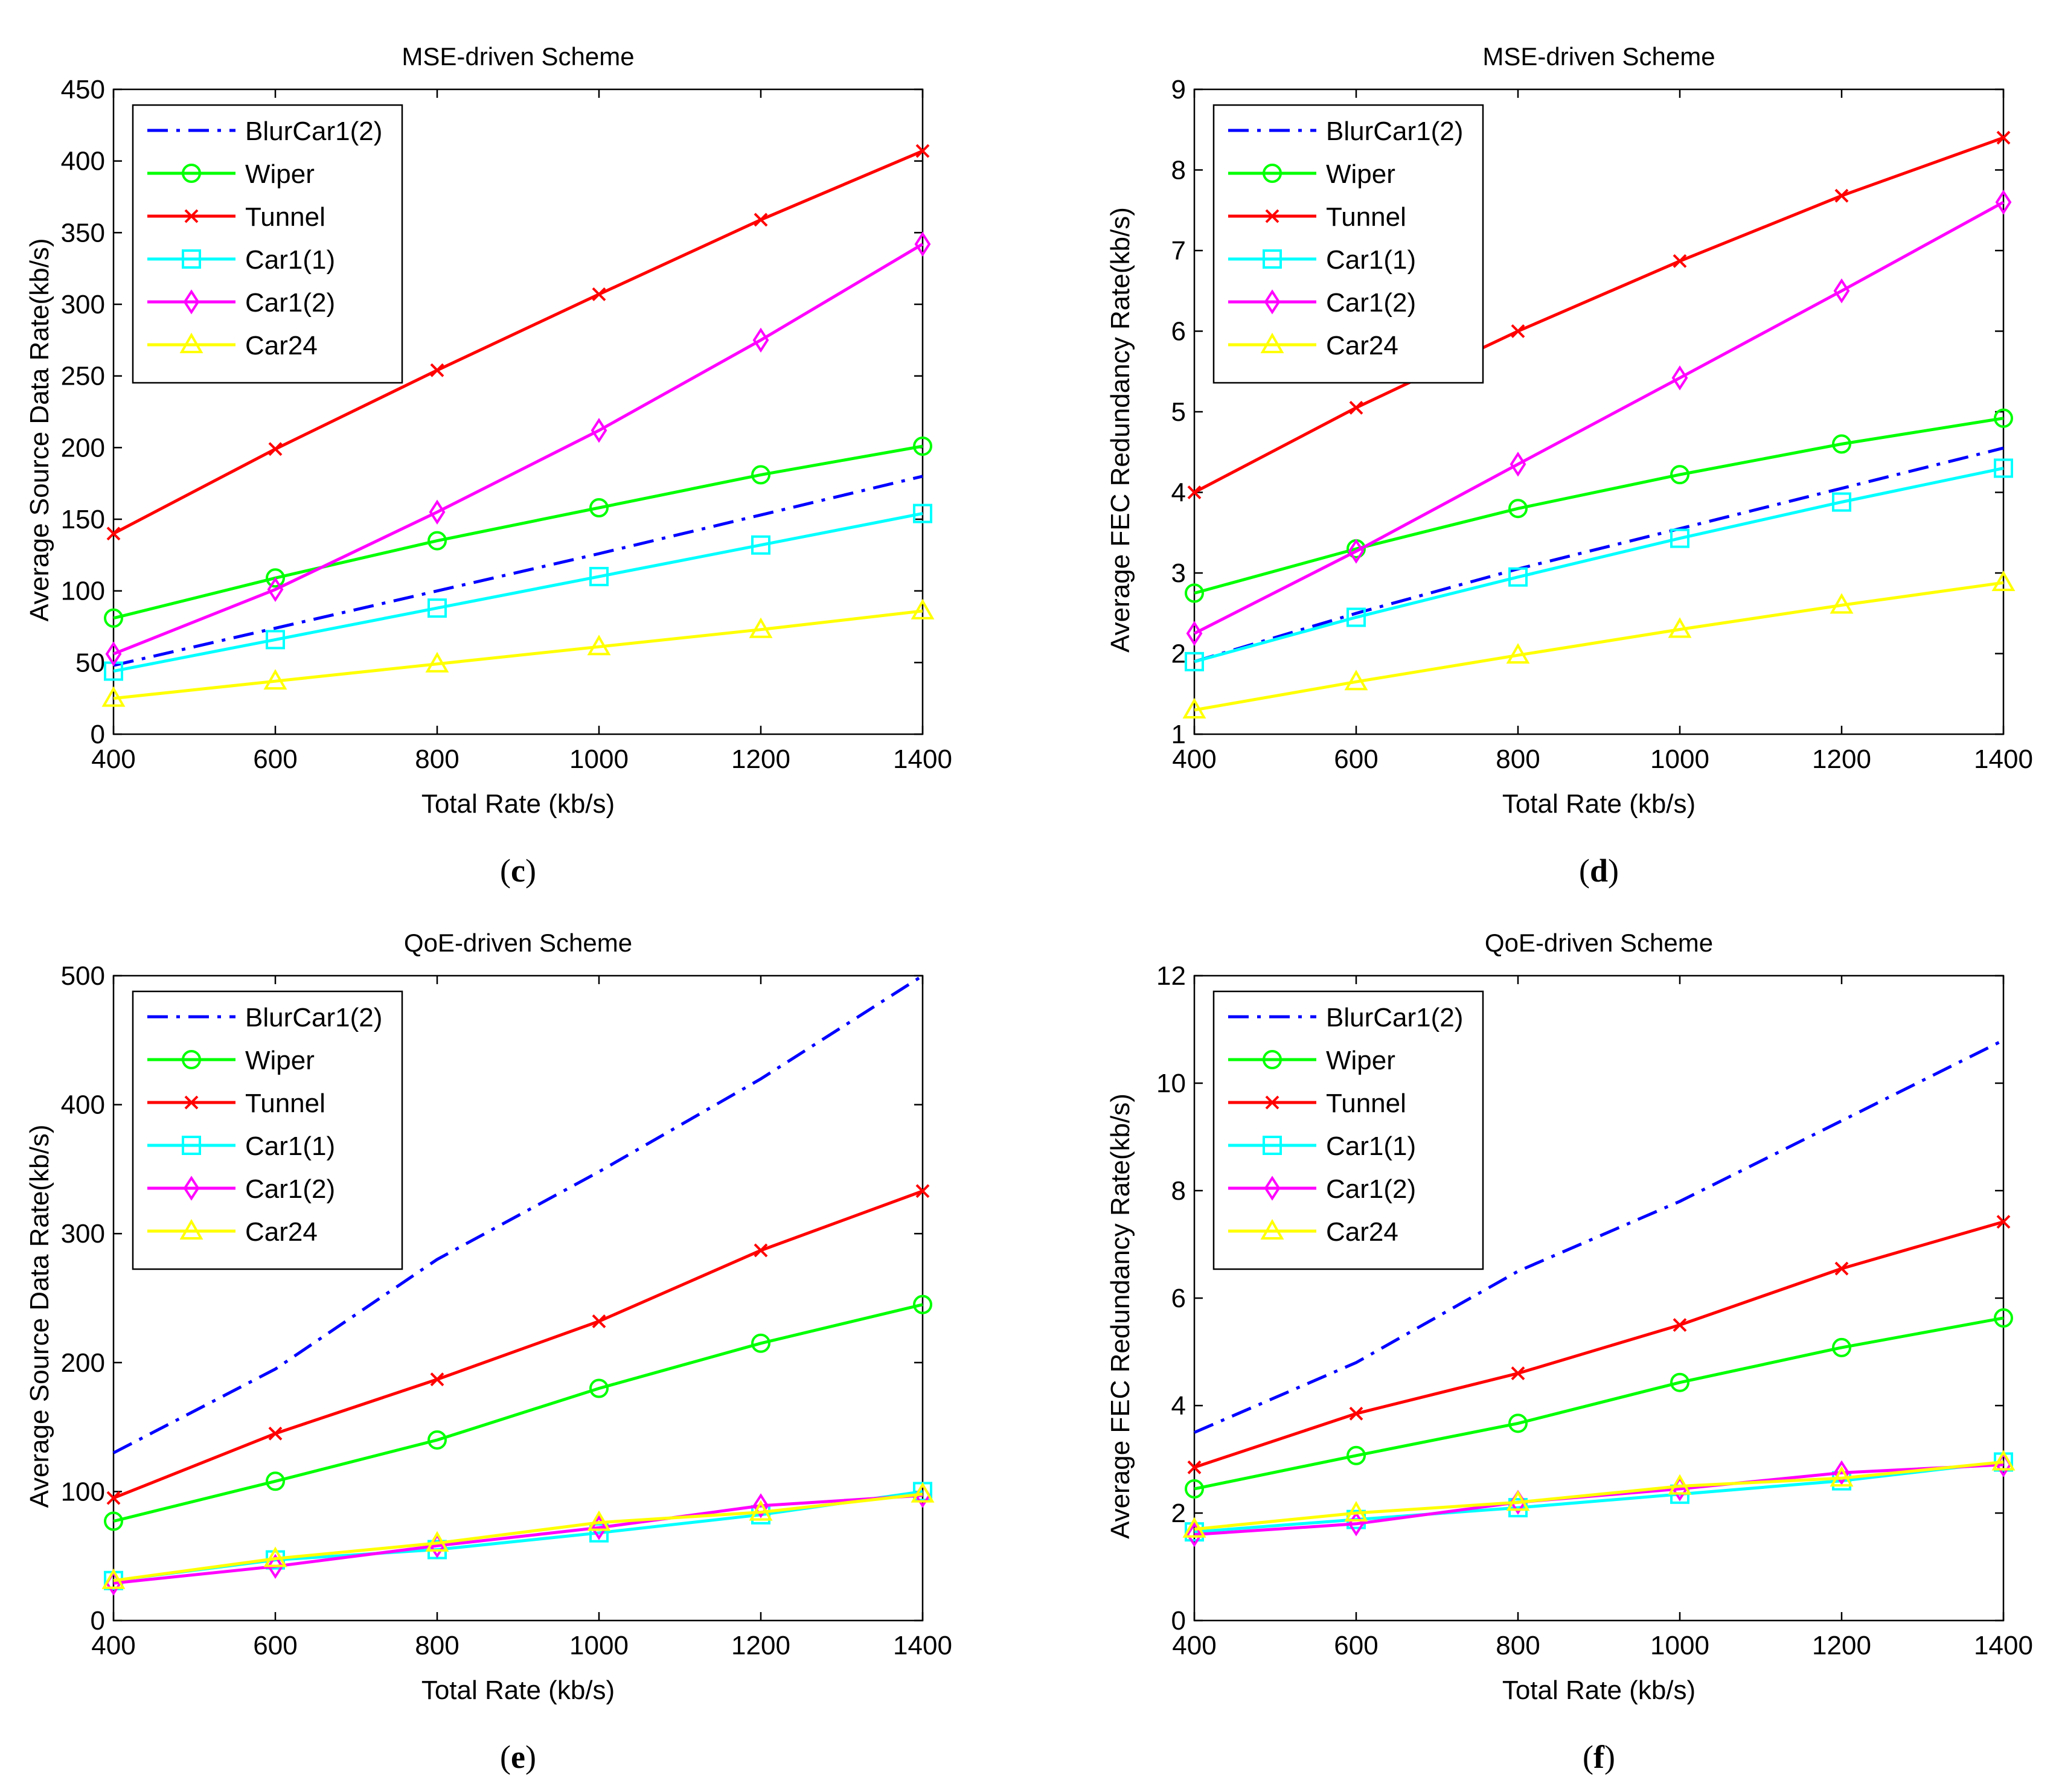  I want to click on panel-label-close-paren: ), so click(1609, 1757).